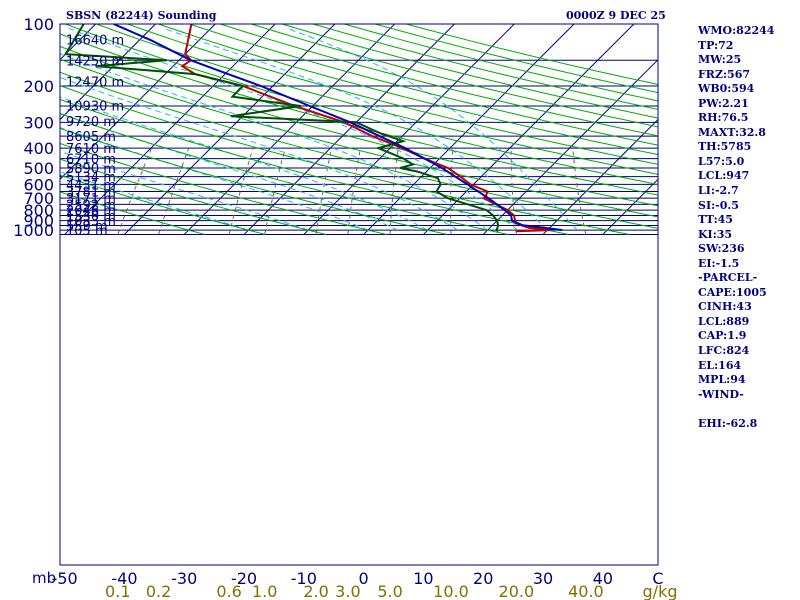 The width and height of the screenshot is (800, 600). Describe the element at coordinates (91, 185) in the screenshot. I see `height-label: 4431 m` at that location.